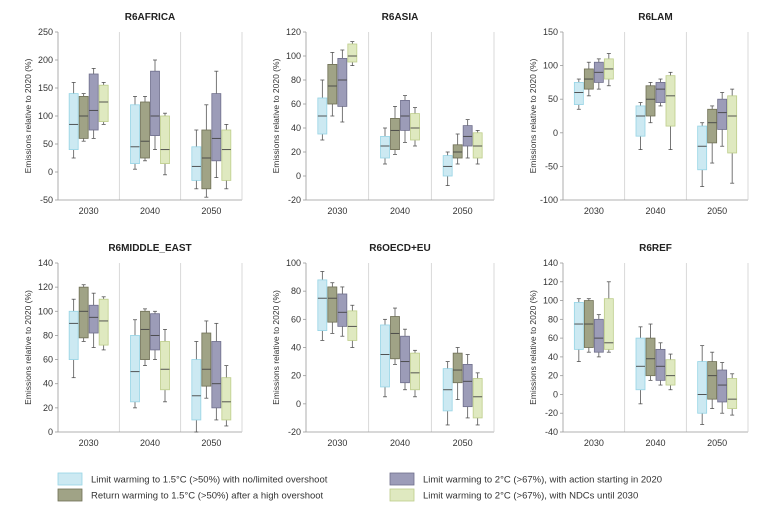 The image size is (766, 519). I want to click on y-tick-label: -100, so click(549, 200).